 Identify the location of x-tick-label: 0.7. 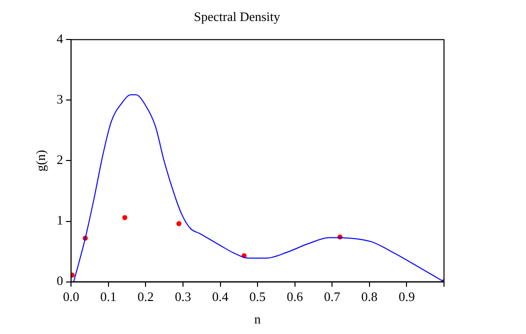
(332, 296).